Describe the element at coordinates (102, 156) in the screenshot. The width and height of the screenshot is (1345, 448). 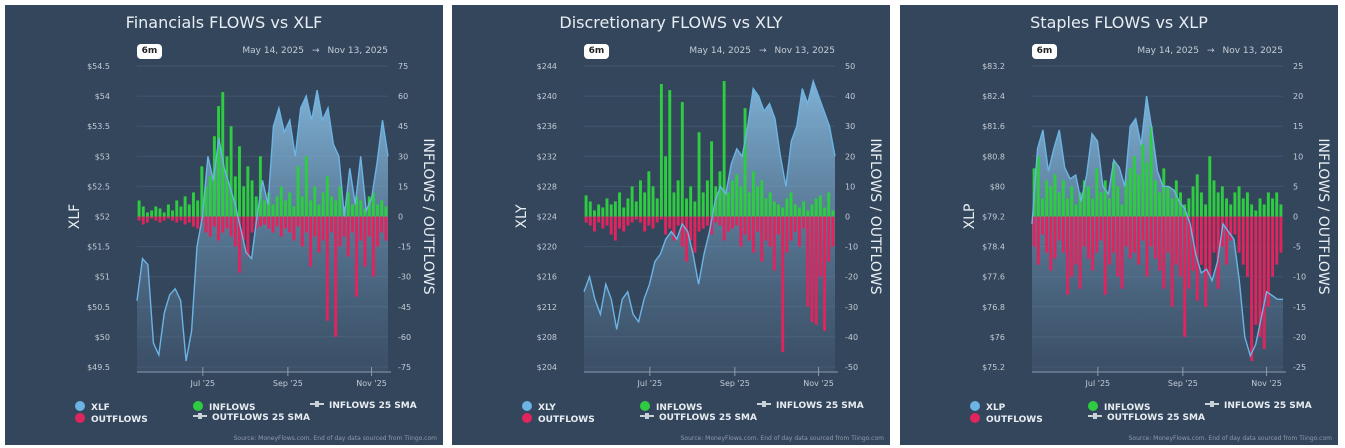
I see `y-tick-label: $53` at that location.